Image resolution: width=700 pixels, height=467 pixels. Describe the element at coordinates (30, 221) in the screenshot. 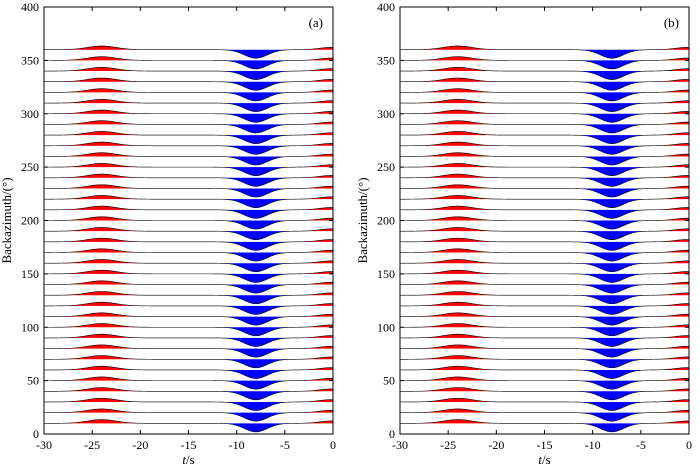

I see `y-tick-label: 200` at that location.